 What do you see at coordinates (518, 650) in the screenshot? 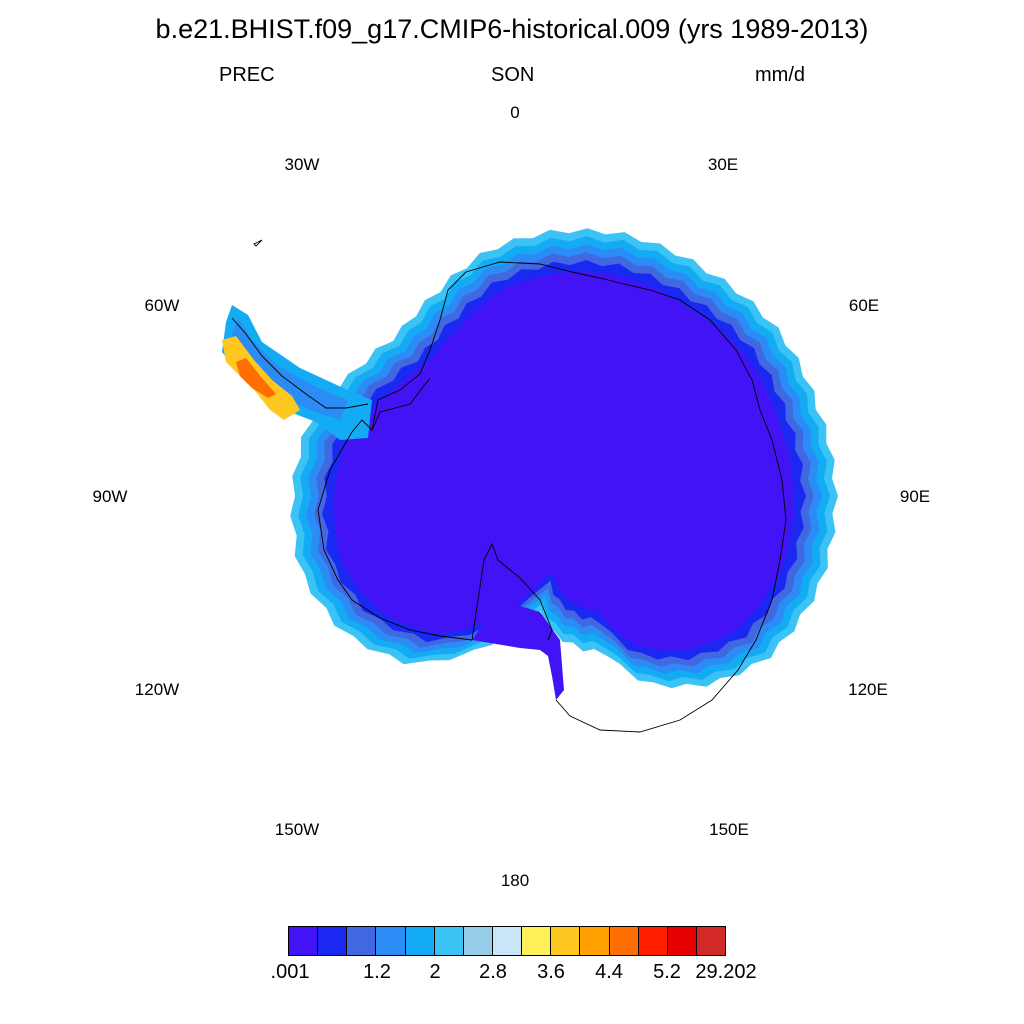
I see `ross-ice-shelf-edge` at bounding box center [518, 650].